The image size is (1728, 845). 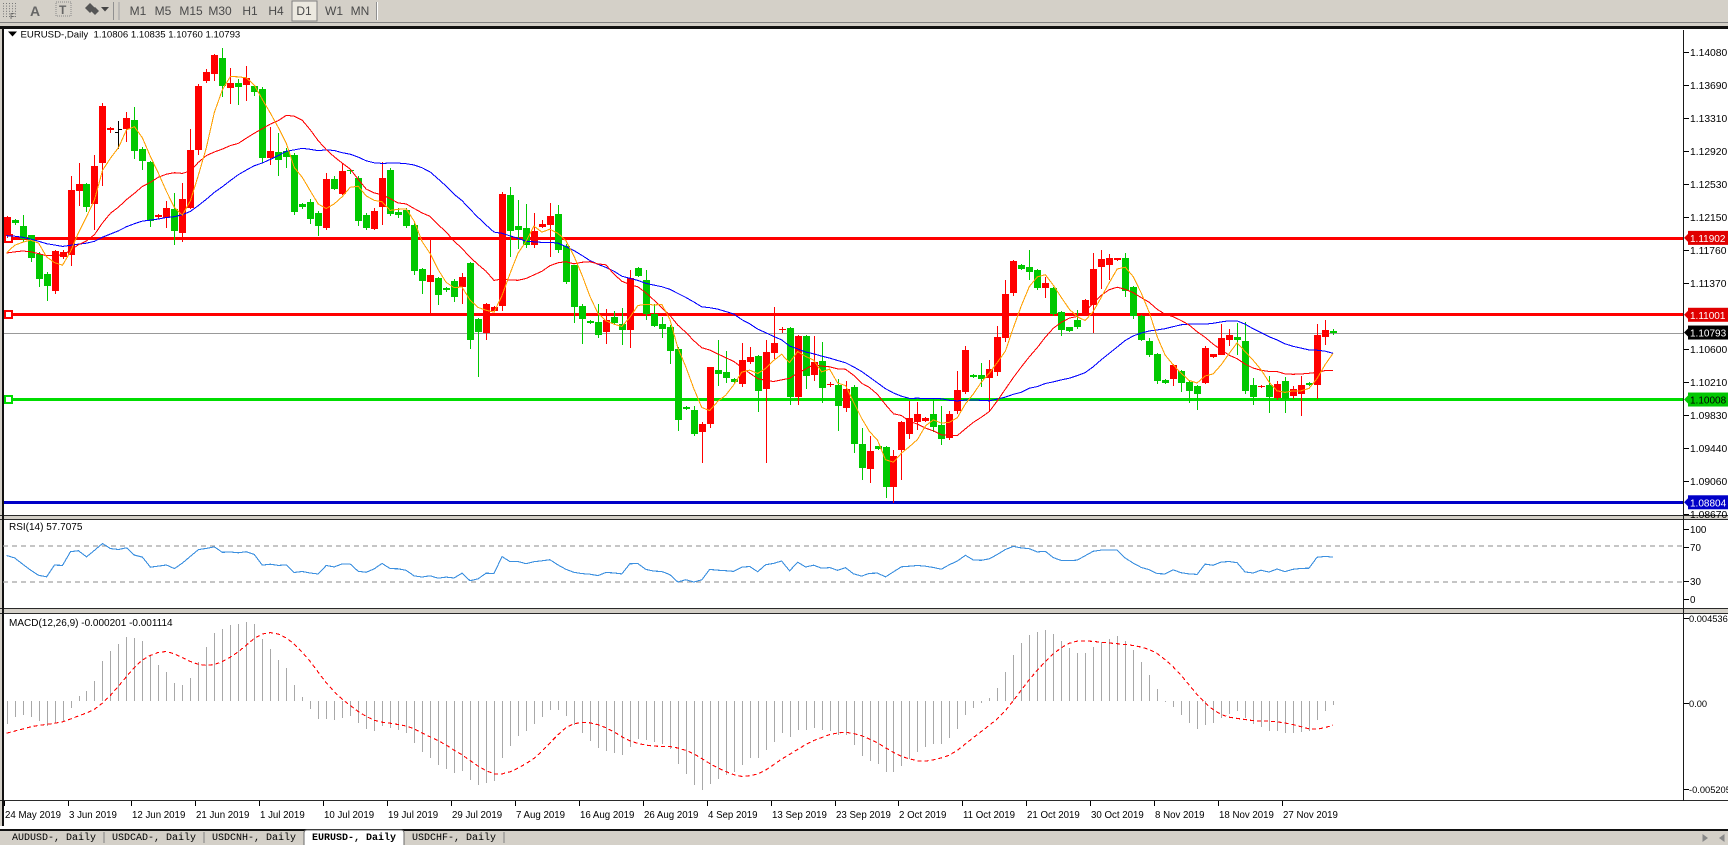 I want to click on svg-text: 1.10210, so click(x=1708, y=383).